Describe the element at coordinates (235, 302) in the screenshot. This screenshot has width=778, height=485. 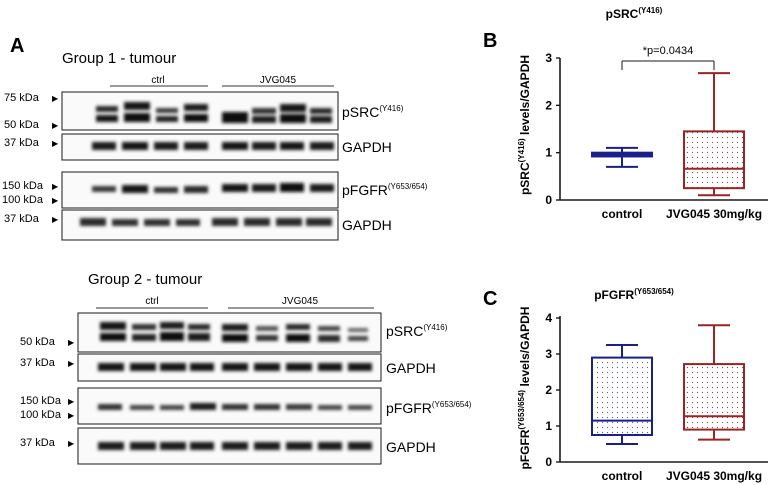
I see `group-2-lane-header: ctrl JVG045` at that location.